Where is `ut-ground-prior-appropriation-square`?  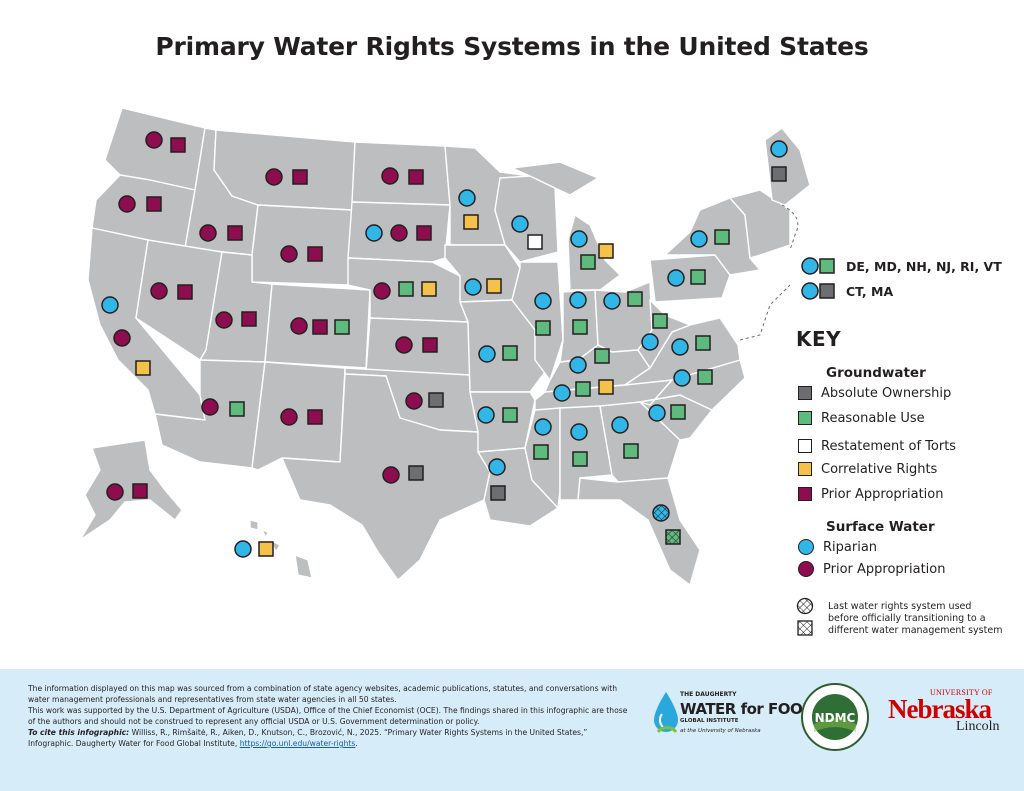
ut-ground-prior-appropriation-square is located at coordinates (249, 319).